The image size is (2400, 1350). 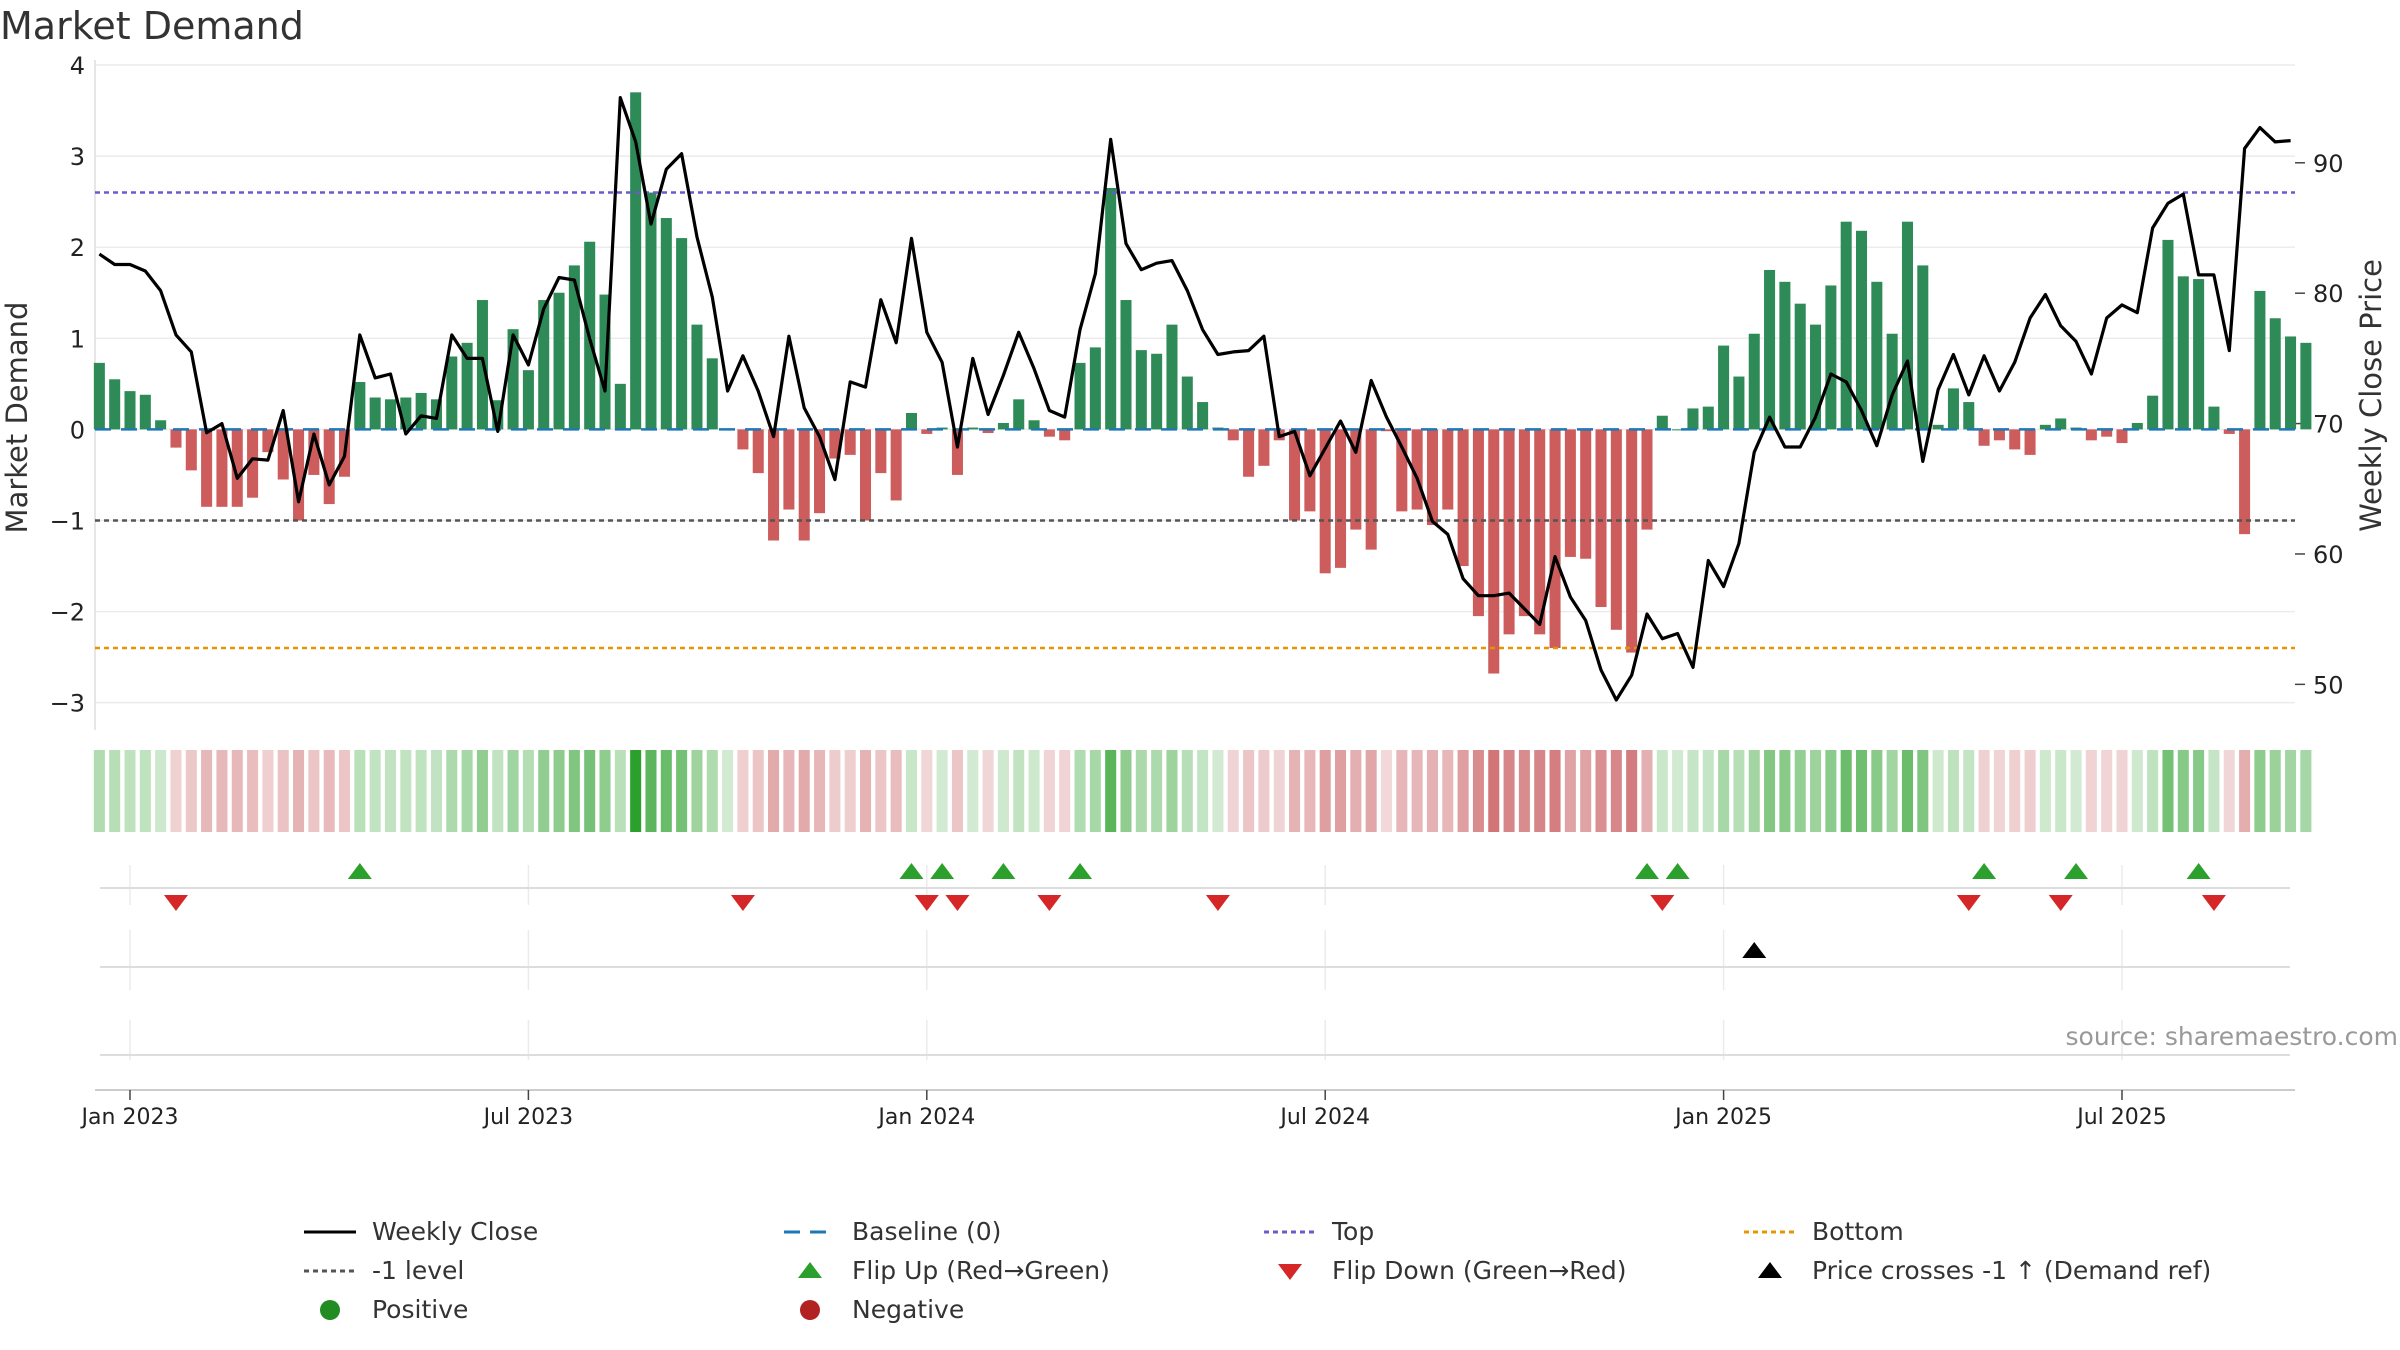 I want to click on legend-label: Weekly Close, so click(x=455, y=1231).